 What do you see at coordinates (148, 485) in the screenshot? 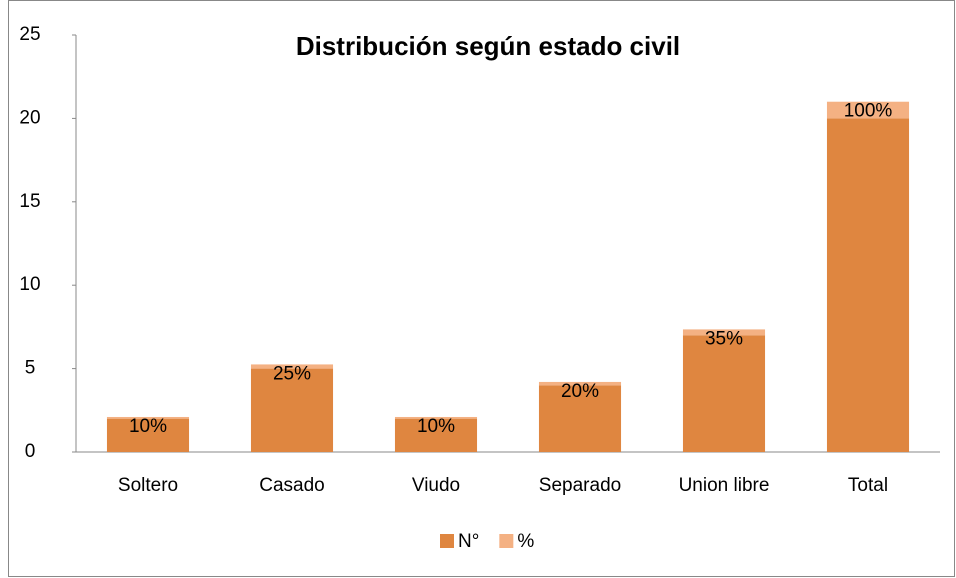
I see `x-tick-label: Soltero` at bounding box center [148, 485].